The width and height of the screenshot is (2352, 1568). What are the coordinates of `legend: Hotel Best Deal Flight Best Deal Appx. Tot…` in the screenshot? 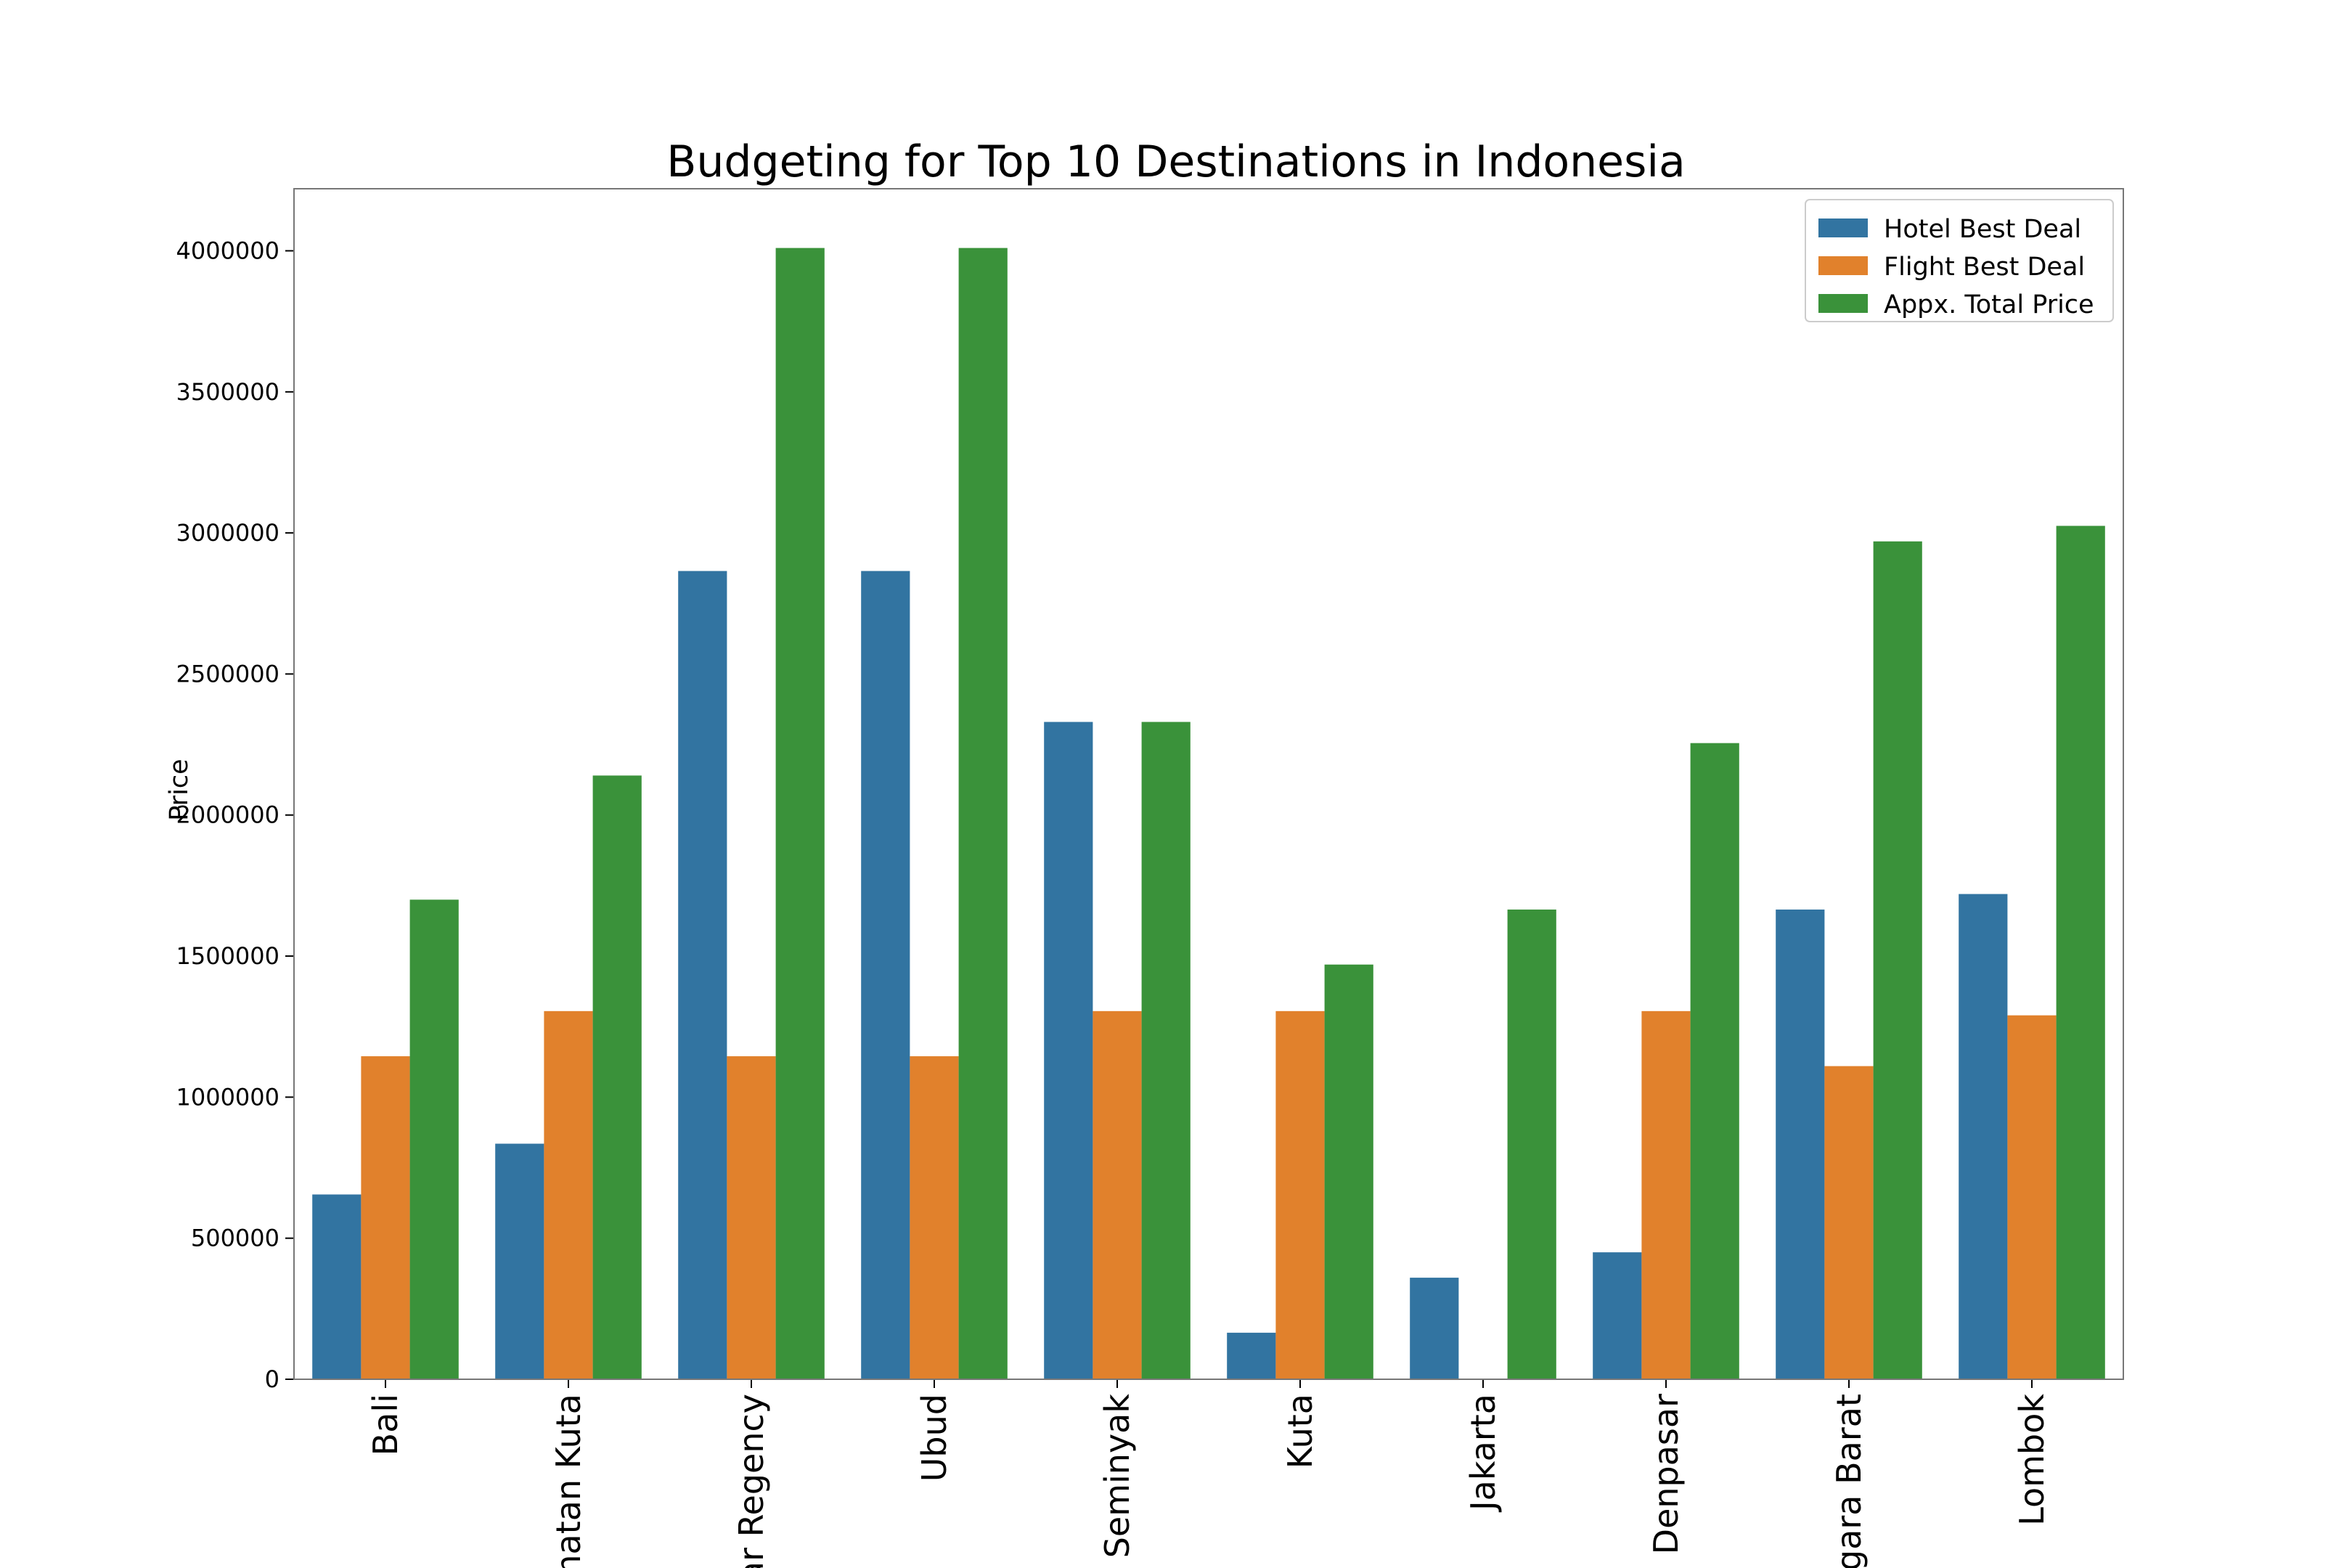 It's located at (1960, 261).